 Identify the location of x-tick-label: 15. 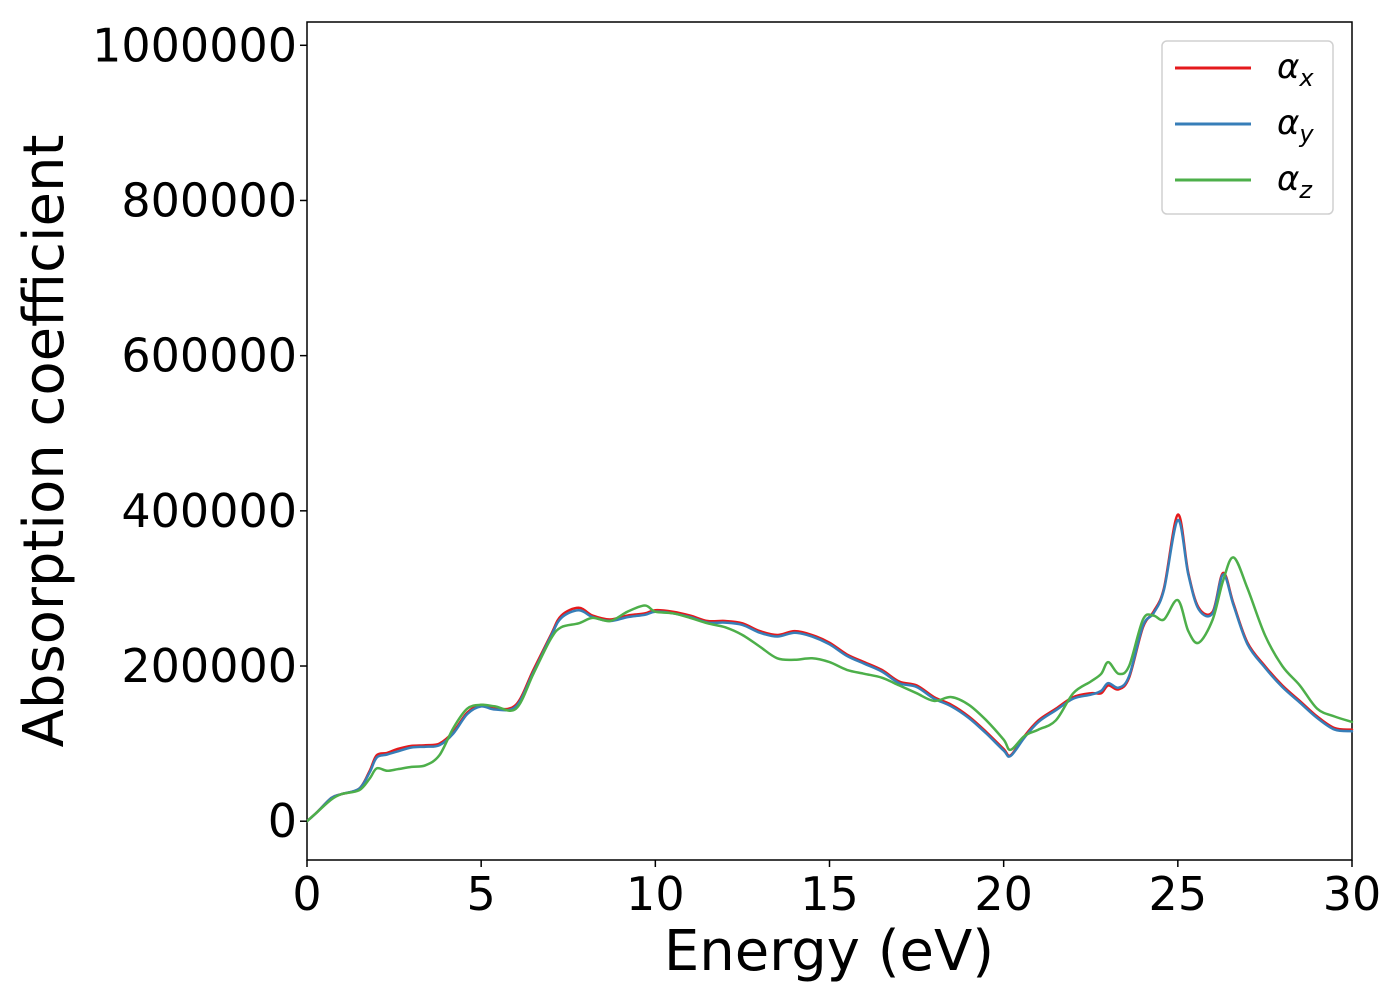
(829, 894).